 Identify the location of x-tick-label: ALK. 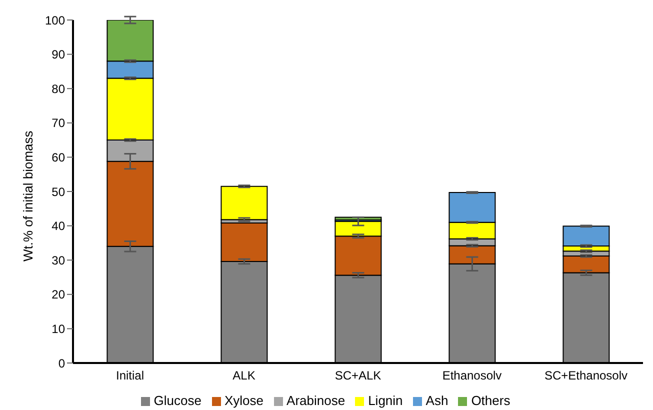
(244, 375).